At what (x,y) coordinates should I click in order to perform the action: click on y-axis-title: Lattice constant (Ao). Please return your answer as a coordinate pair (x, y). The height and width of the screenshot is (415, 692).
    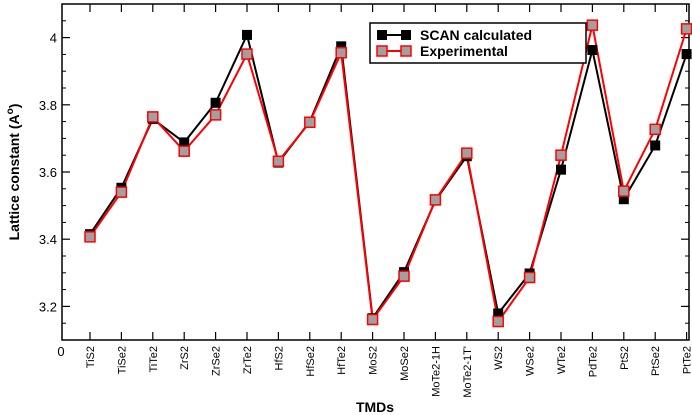
    Looking at the image, I should click on (13, 172).